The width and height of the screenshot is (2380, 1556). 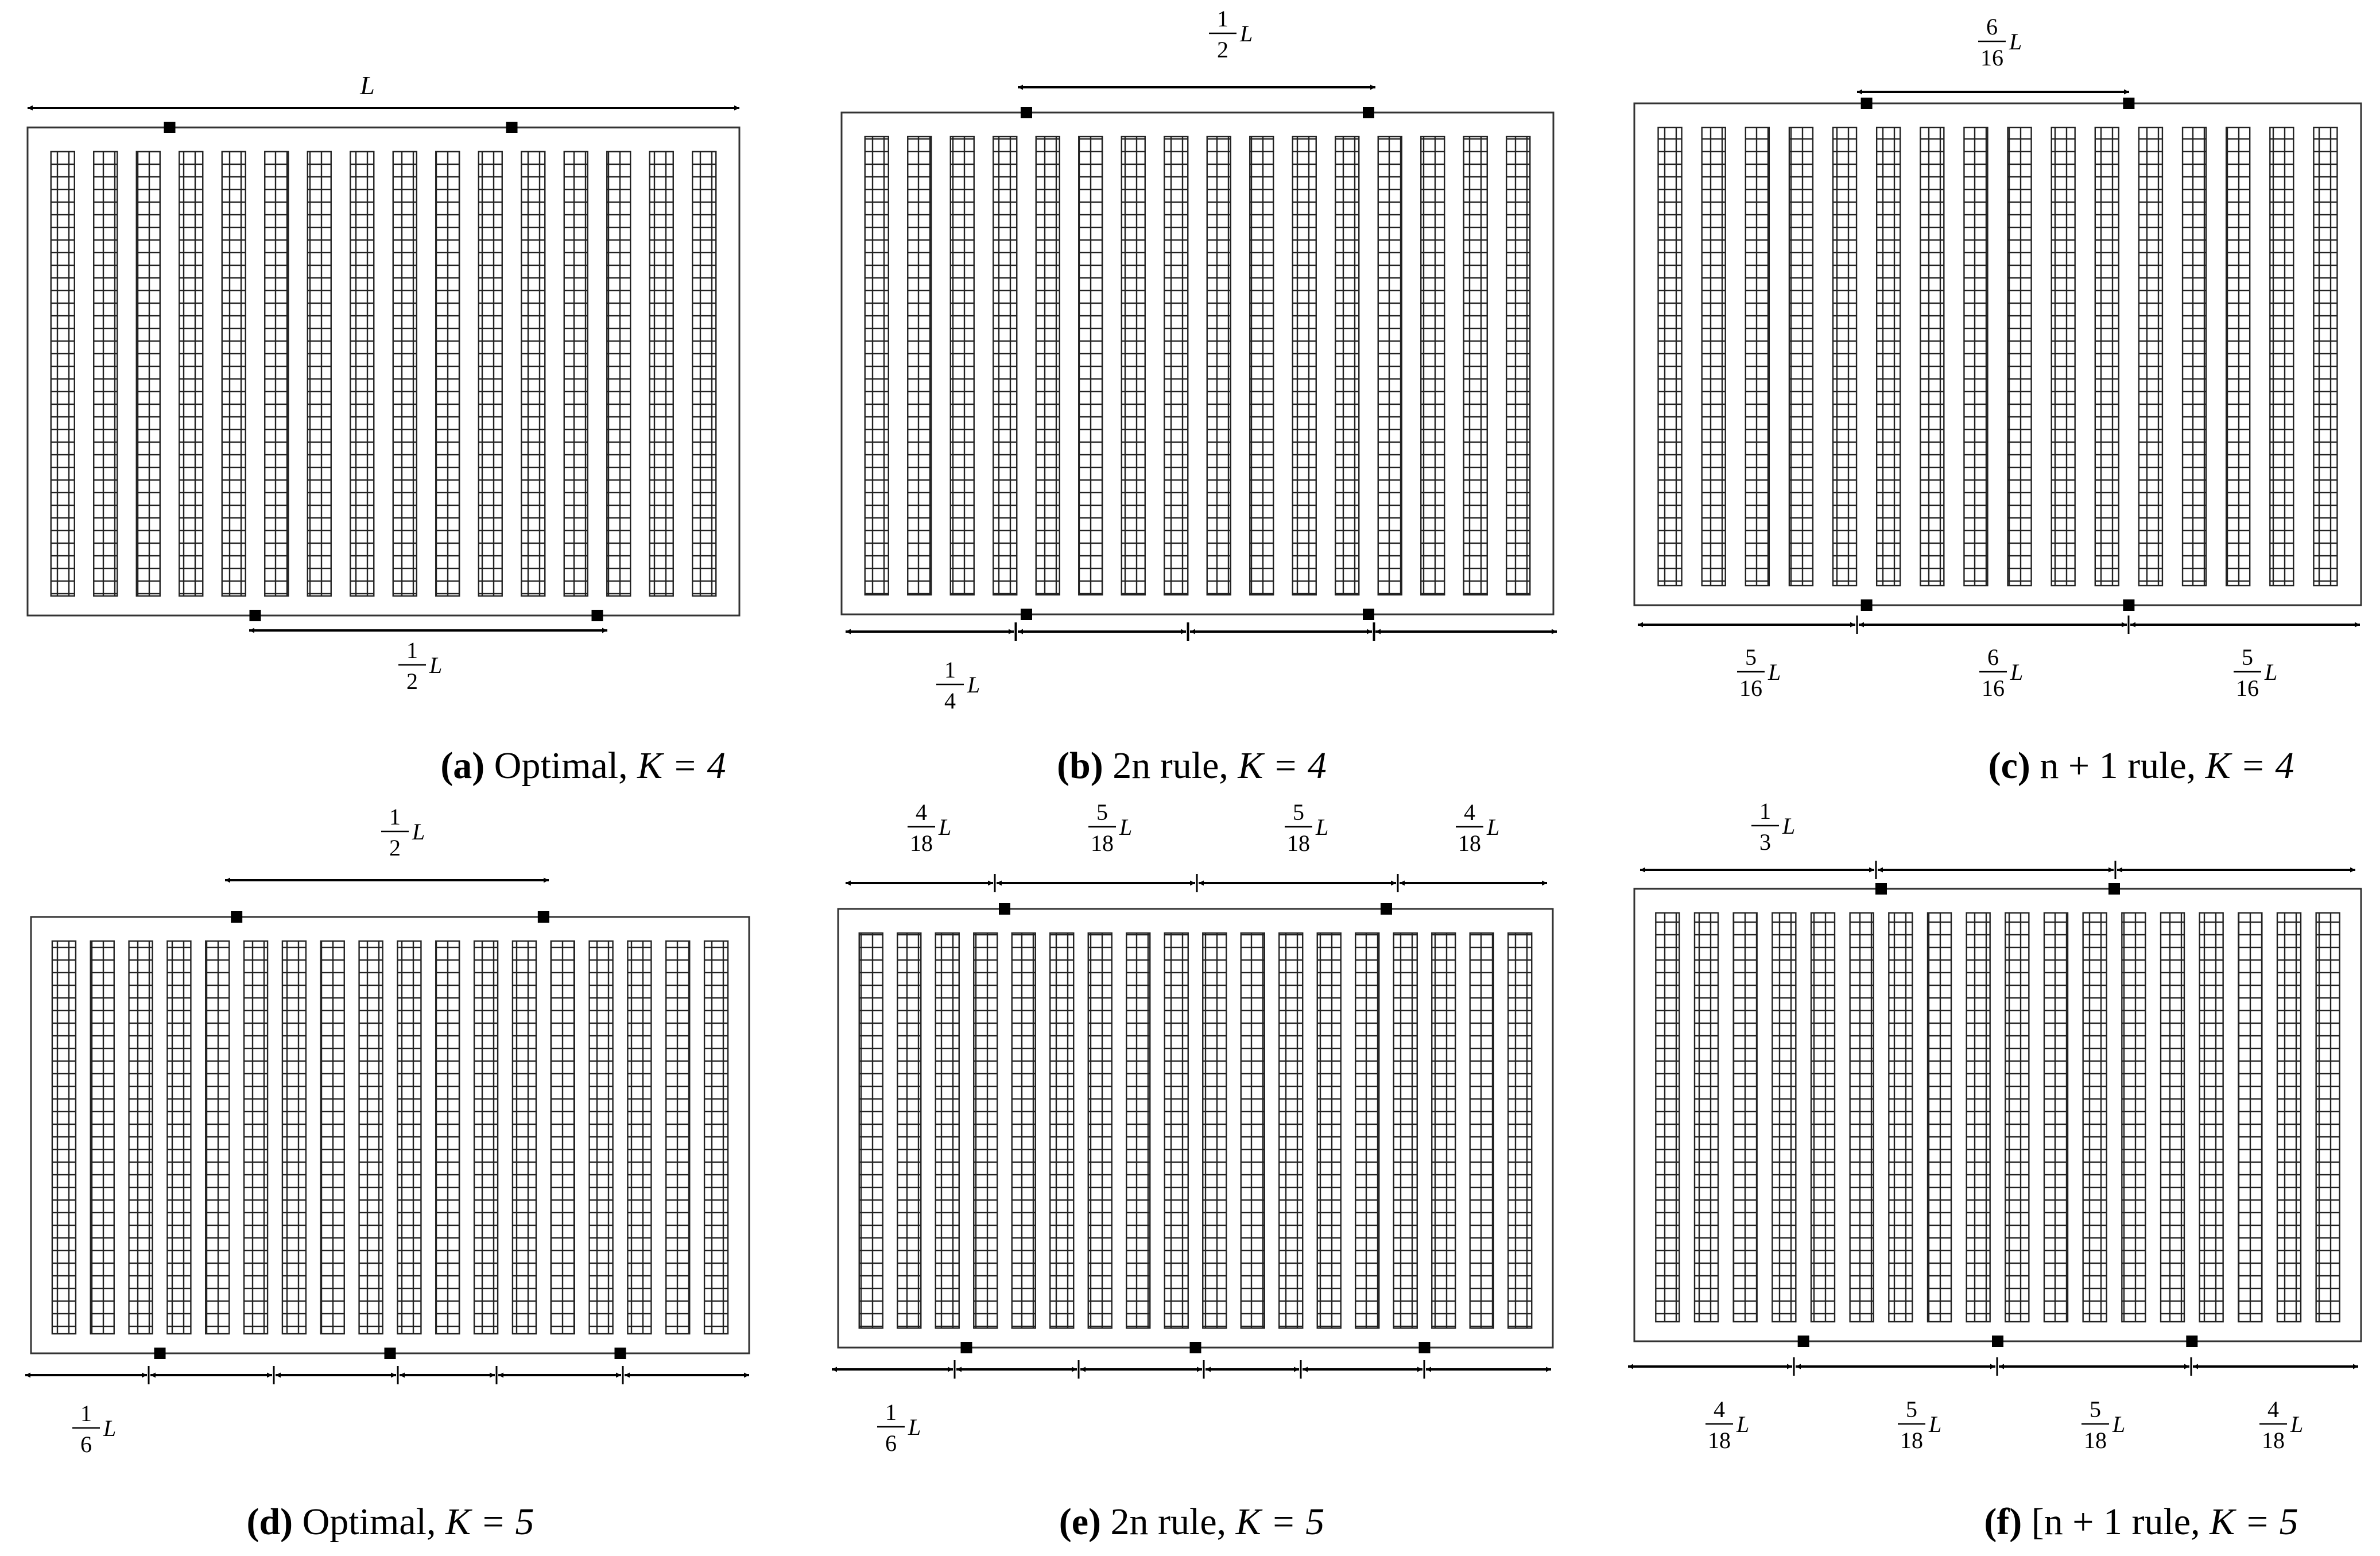 What do you see at coordinates (1759, 672) in the screenshot?
I see `fraction-label: 5 16L` at bounding box center [1759, 672].